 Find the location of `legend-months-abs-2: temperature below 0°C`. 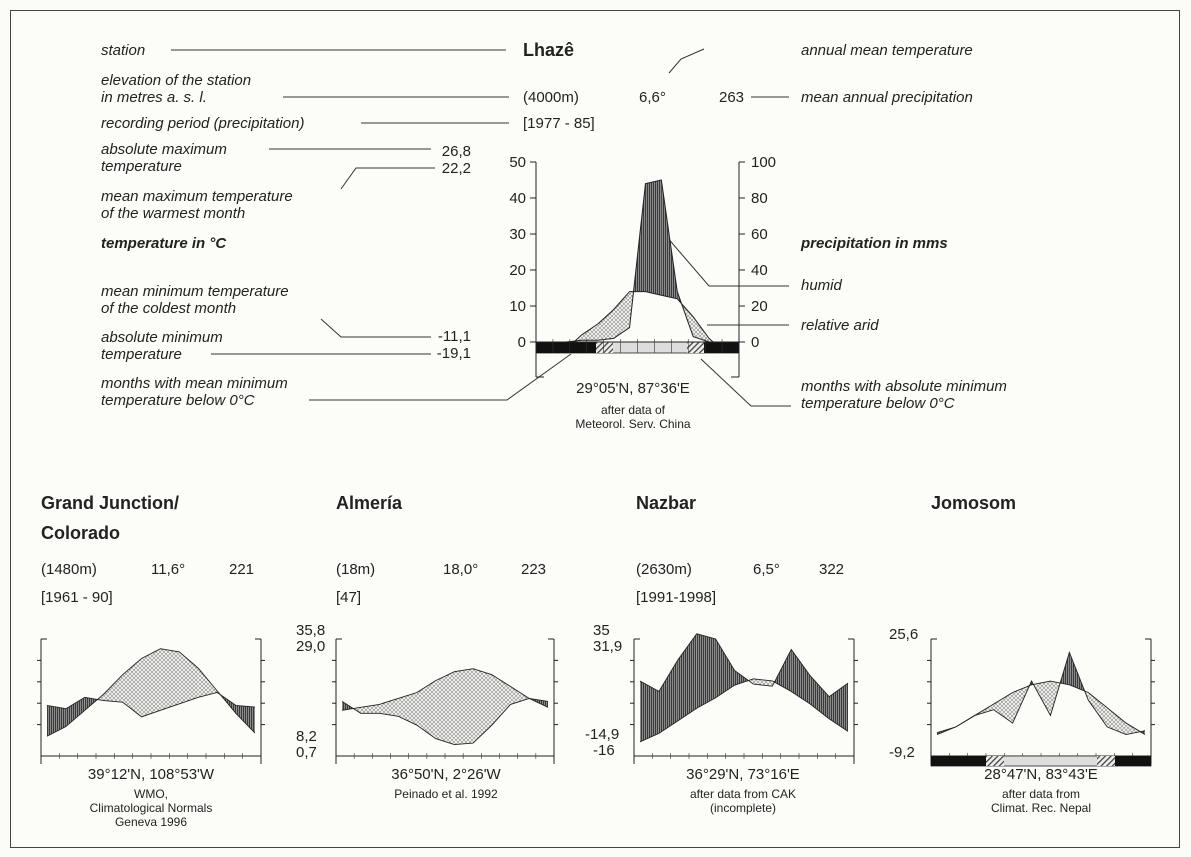

legend-months-abs-2: temperature below 0°C is located at coordinates (878, 403).